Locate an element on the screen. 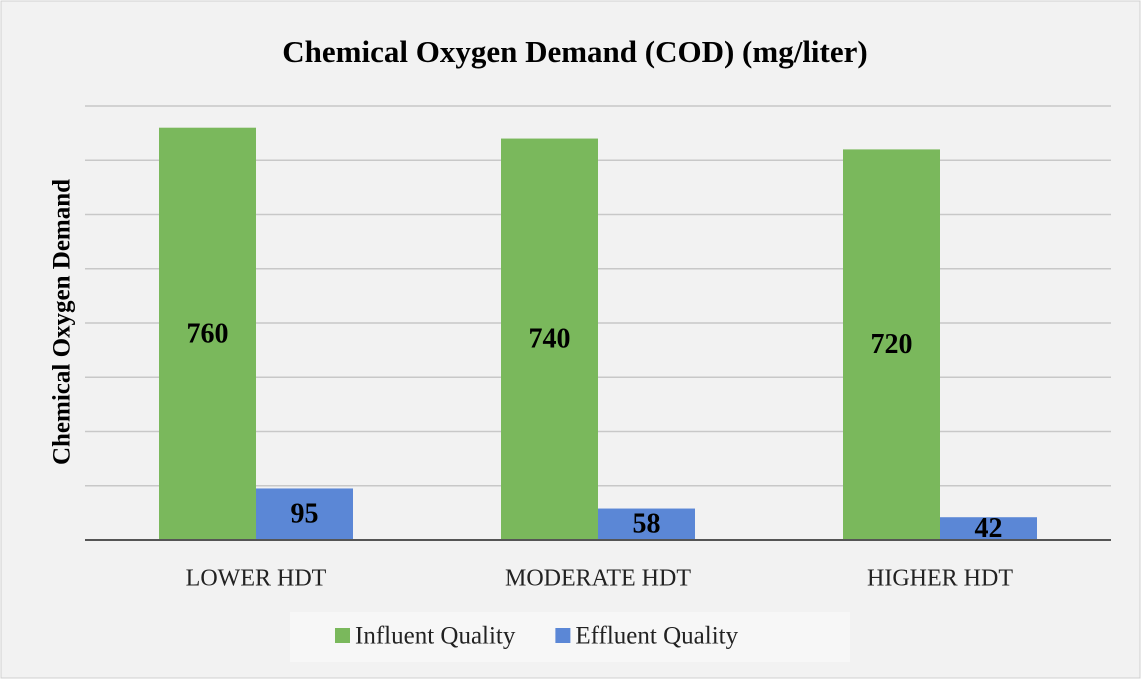 The image size is (1141, 679). data-label: 740 is located at coordinates (550, 339).